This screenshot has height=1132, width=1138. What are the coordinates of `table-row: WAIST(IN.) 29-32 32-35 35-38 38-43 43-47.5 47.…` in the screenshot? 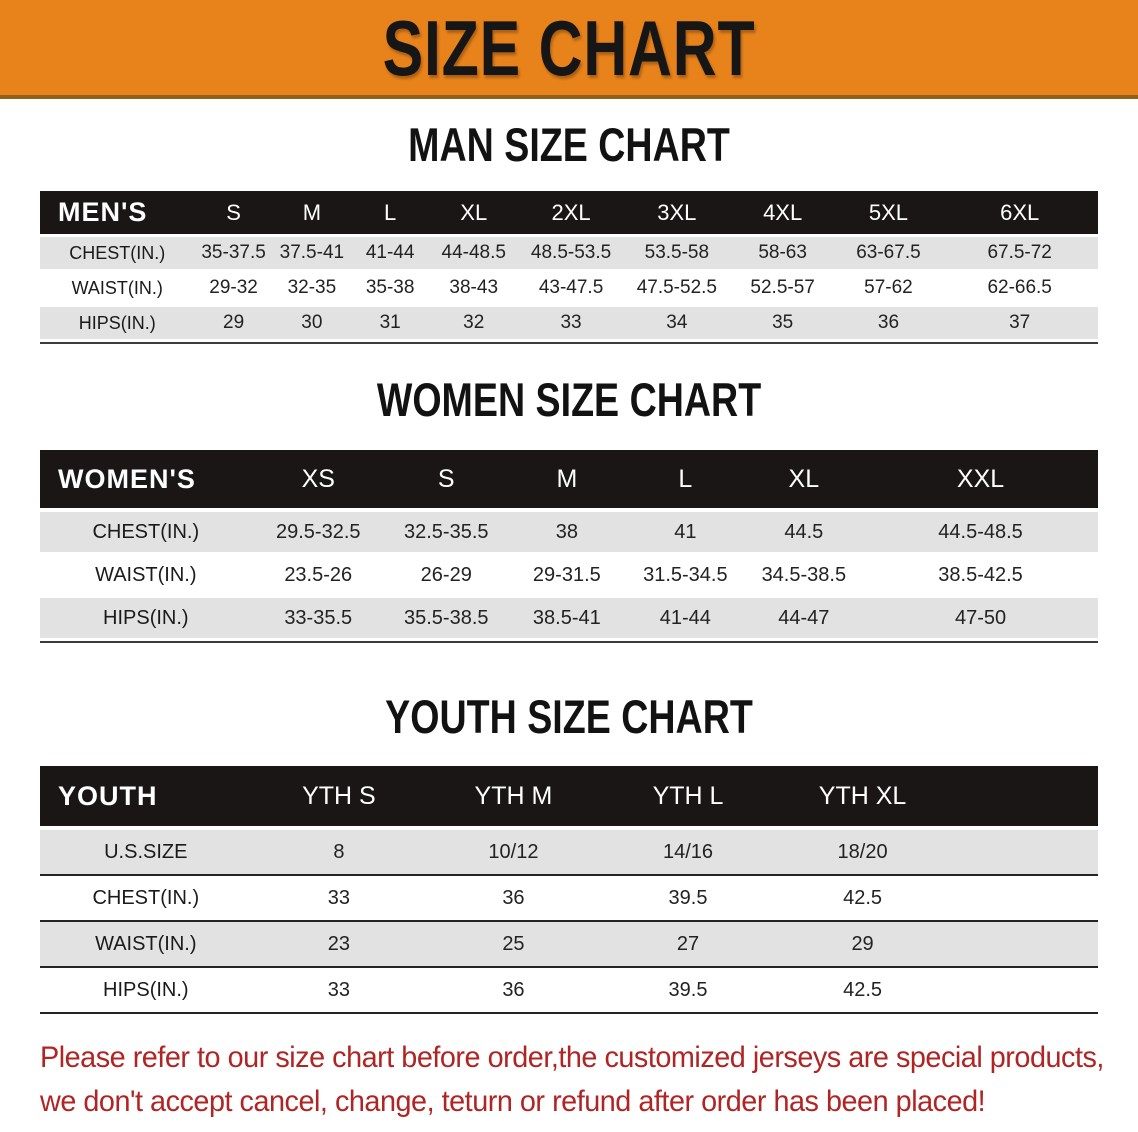 It's located at (569, 289).